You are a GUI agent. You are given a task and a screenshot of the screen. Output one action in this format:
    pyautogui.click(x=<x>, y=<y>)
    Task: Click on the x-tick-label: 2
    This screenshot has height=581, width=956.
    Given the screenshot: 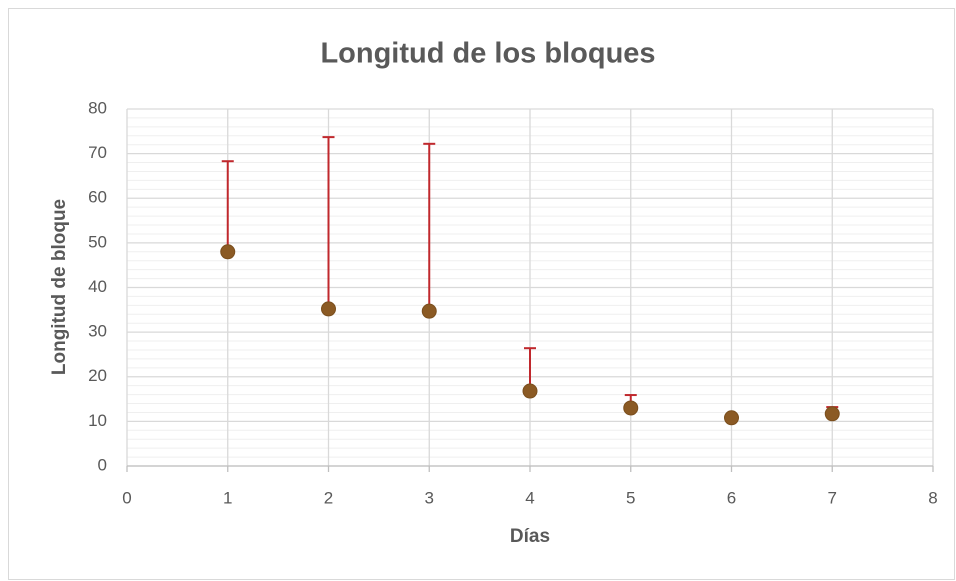 What is the action you would take?
    pyautogui.click(x=328, y=497)
    